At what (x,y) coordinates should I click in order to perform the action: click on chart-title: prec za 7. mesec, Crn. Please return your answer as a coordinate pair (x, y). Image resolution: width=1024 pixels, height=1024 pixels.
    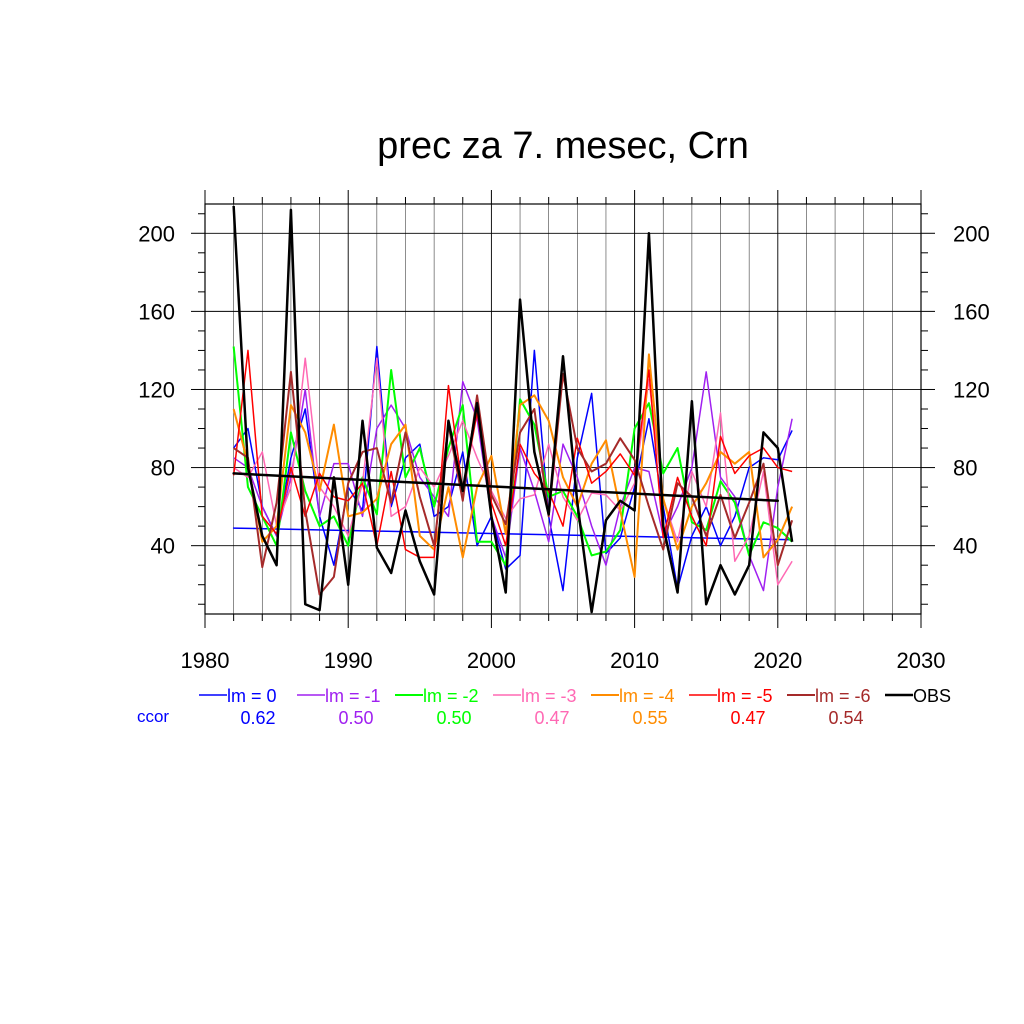
    Looking at the image, I should click on (563, 146).